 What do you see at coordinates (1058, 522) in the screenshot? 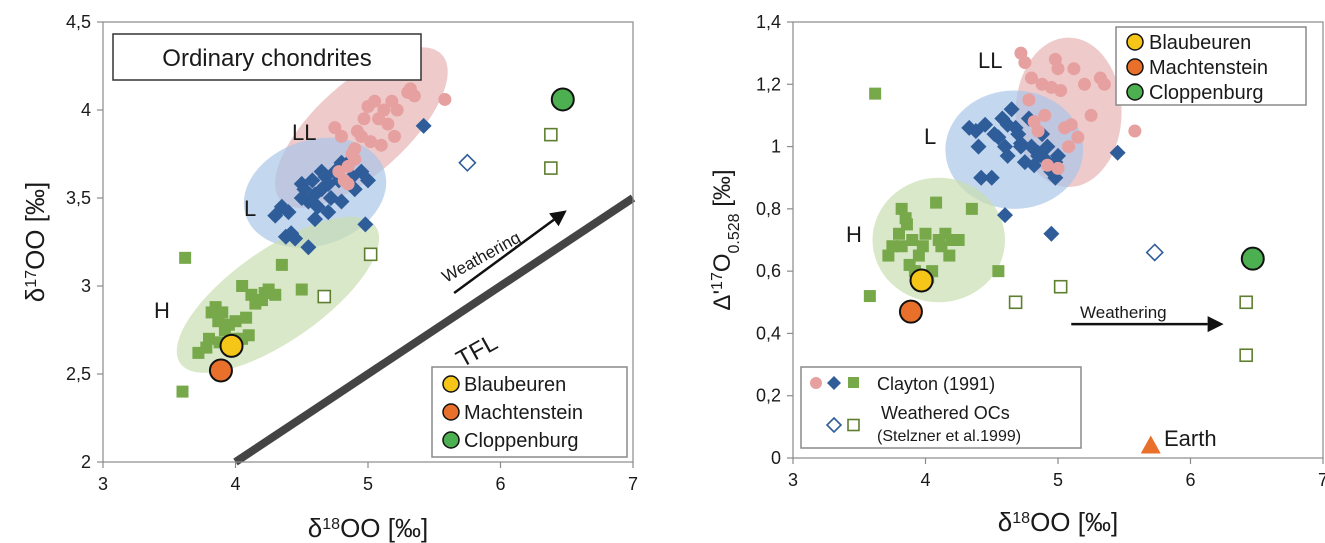
I see `chart-right-x-axis-label: δ18OO [‰]` at bounding box center [1058, 522].